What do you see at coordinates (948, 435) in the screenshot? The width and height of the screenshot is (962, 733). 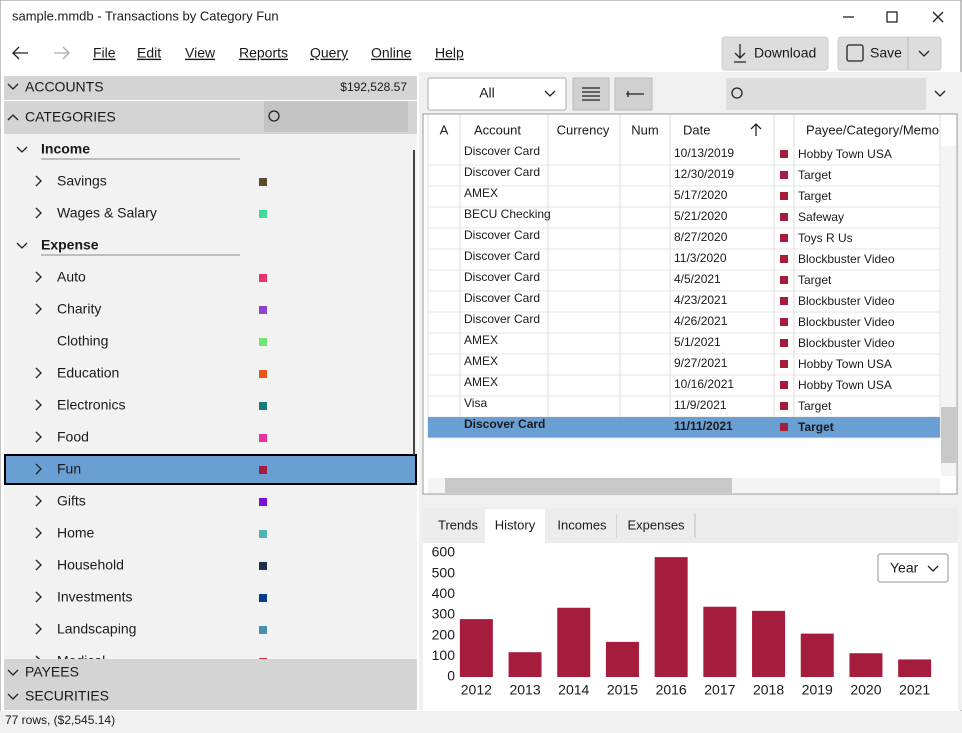 I see `v-scroll-thumb` at bounding box center [948, 435].